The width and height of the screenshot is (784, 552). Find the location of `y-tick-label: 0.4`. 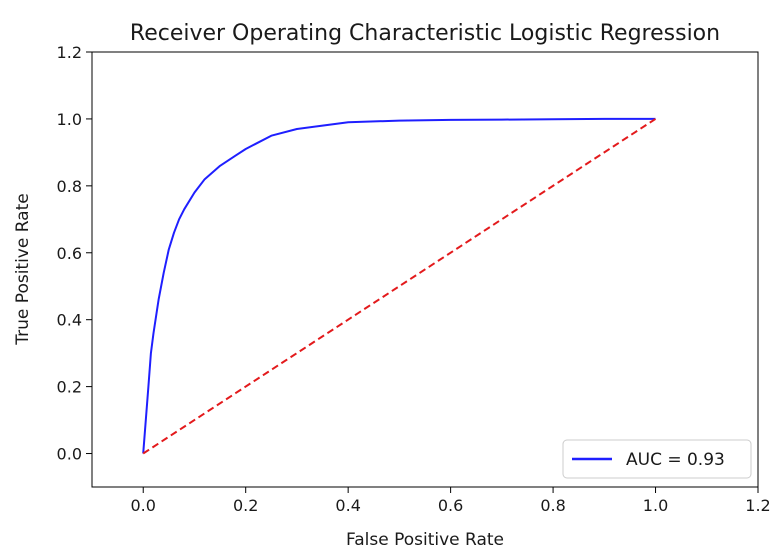

y-tick-label: 0.4 is located at coordinates (69, 320).